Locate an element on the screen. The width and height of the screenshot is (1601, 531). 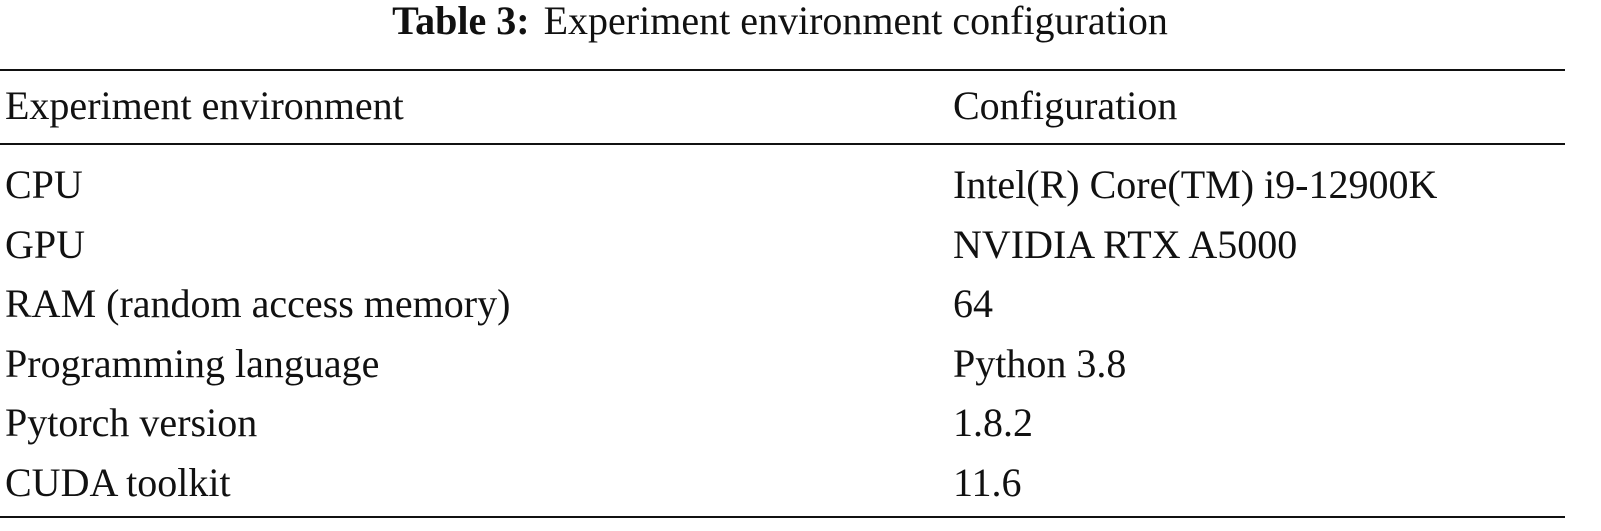
row-label: GPU is located at coordinates (45, 244).